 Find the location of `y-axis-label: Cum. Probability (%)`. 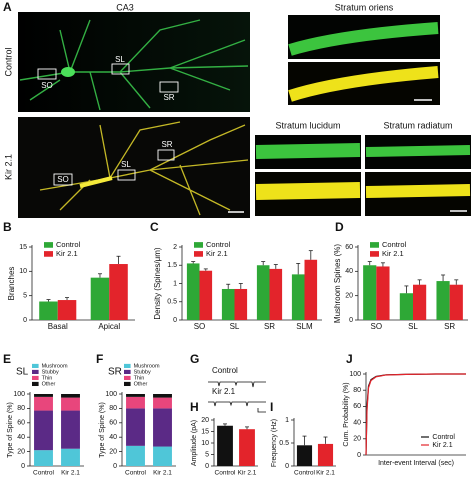

y-axis-label: Cum. Probability (%) is located at coordinates (346, 414).